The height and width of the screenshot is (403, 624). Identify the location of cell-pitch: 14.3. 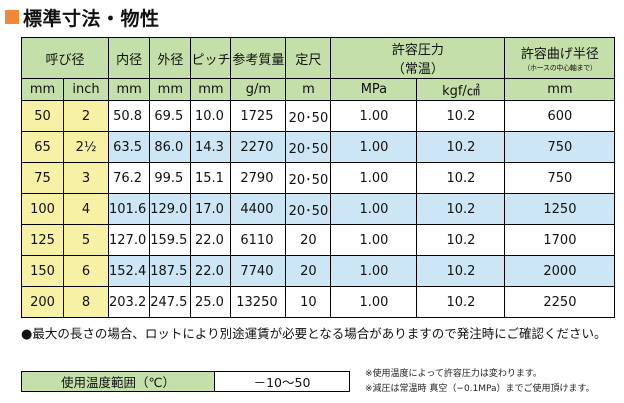
(211, 147).